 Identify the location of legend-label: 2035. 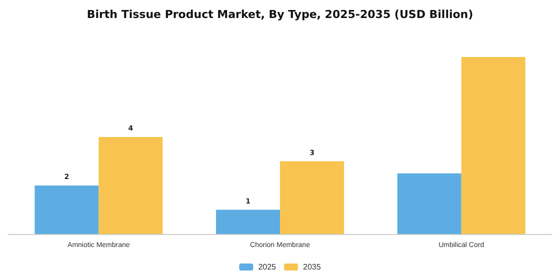
(312, 267).